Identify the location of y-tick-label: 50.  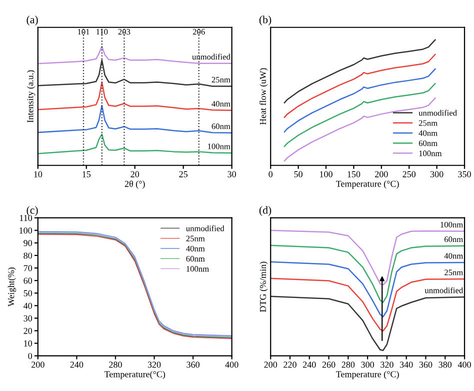
(28, 293).